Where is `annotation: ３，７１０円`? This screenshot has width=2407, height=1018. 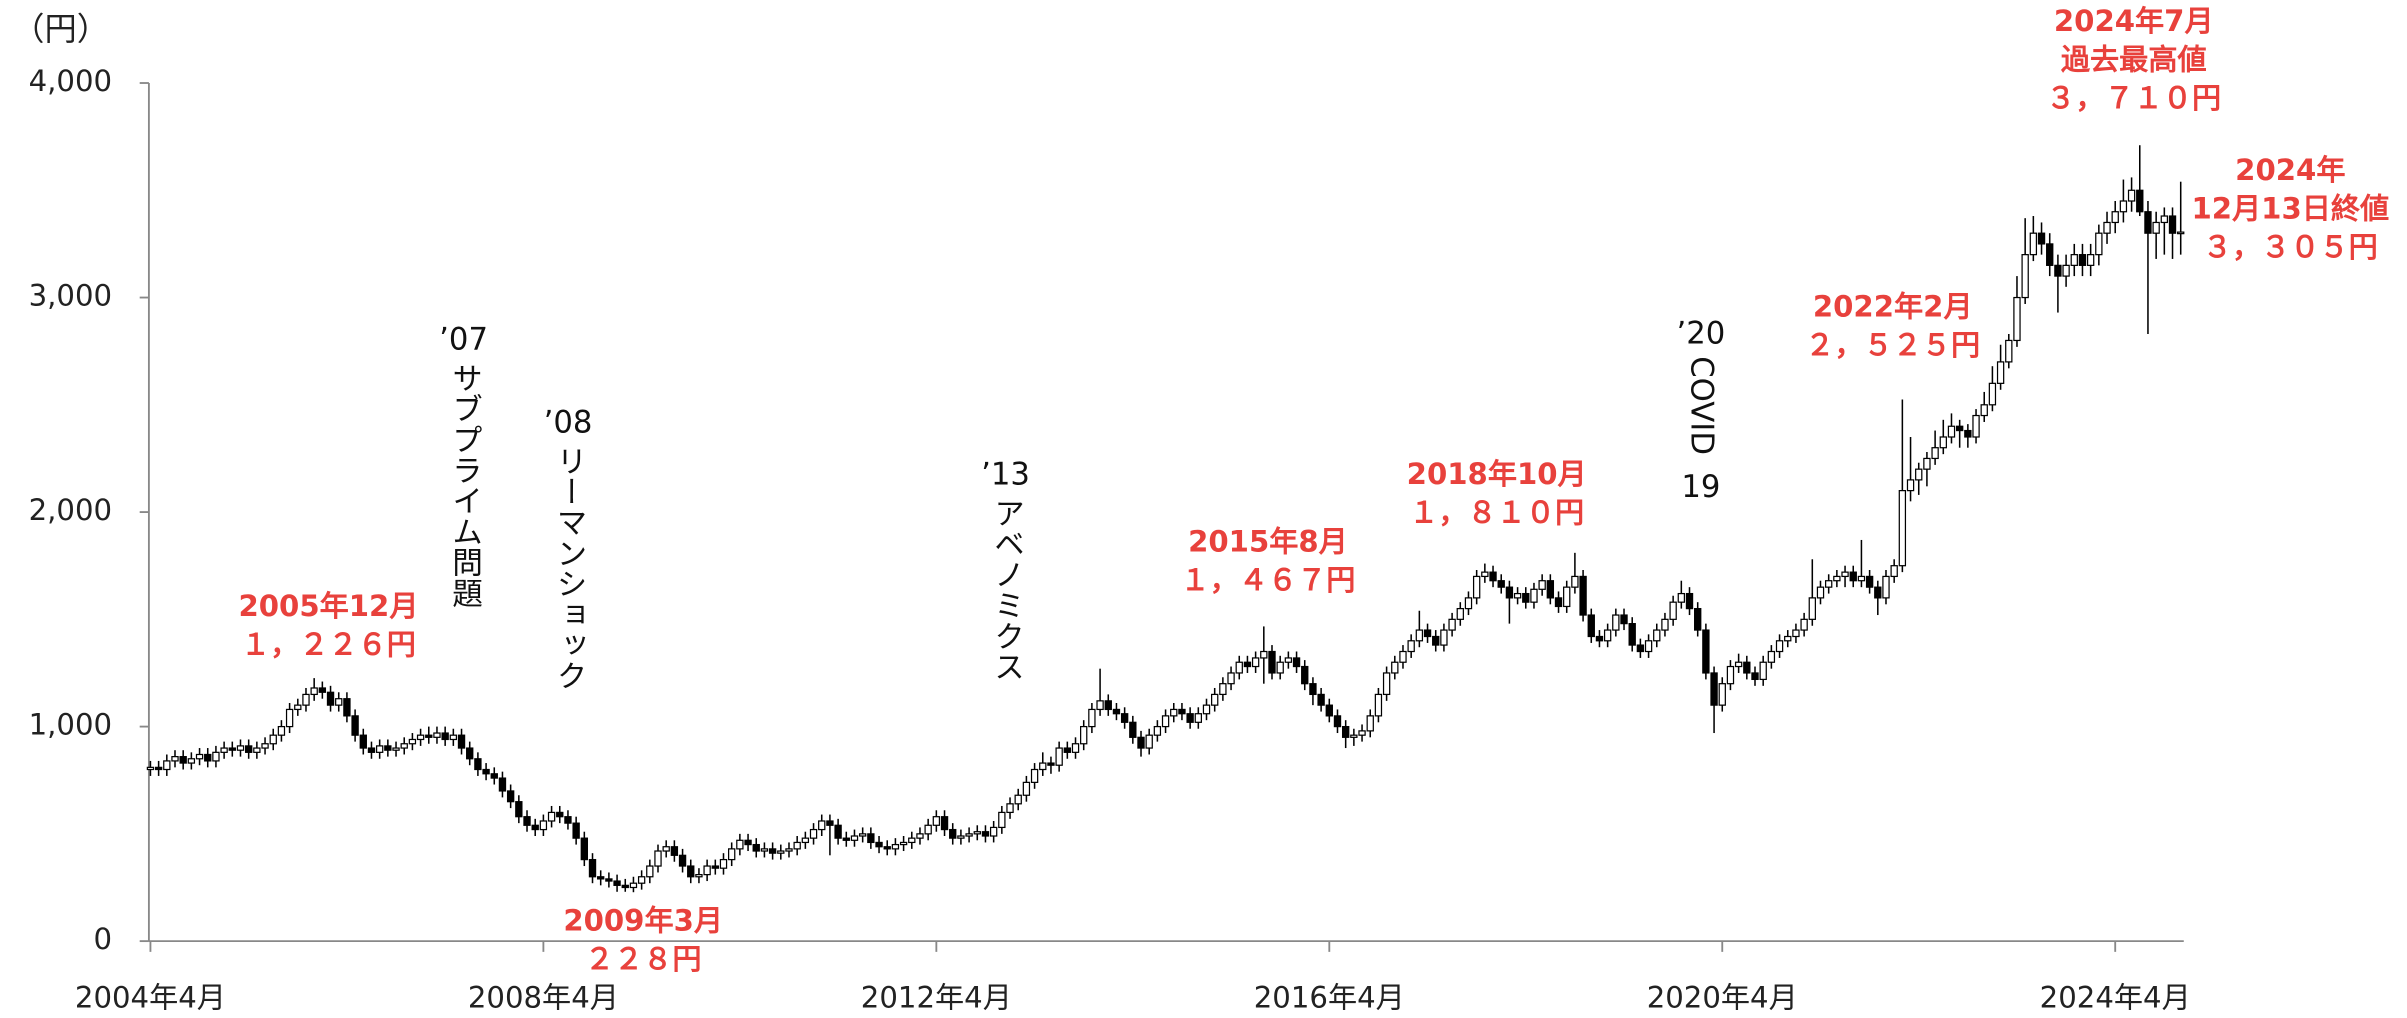
annotation: ３，７１０円 is located at coordinates (2133, 98).